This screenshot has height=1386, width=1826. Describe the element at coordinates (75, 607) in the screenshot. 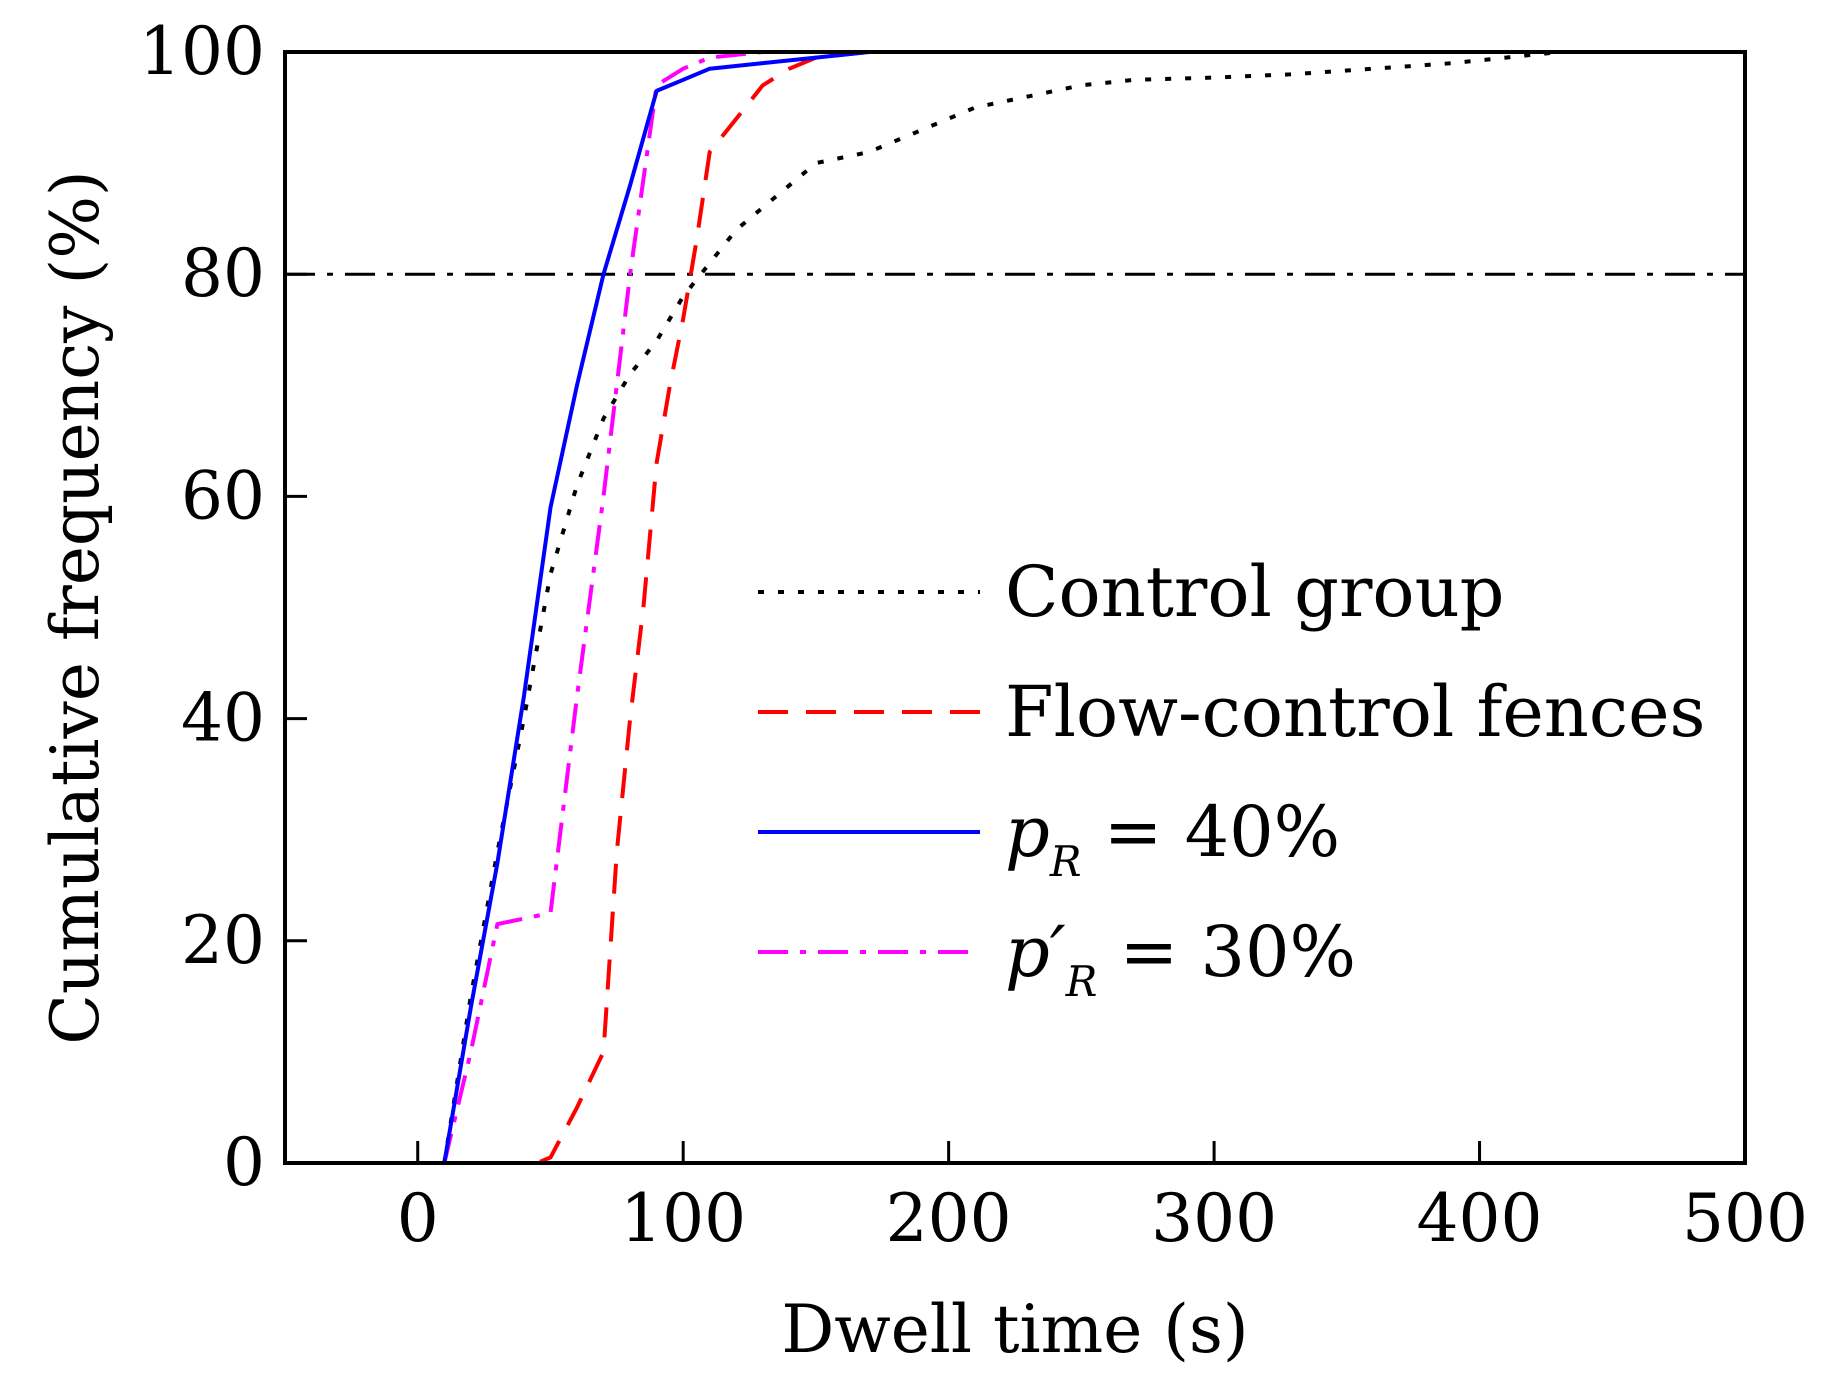

I see `y-axis-title: Cumulative frequency (%)` at that location.